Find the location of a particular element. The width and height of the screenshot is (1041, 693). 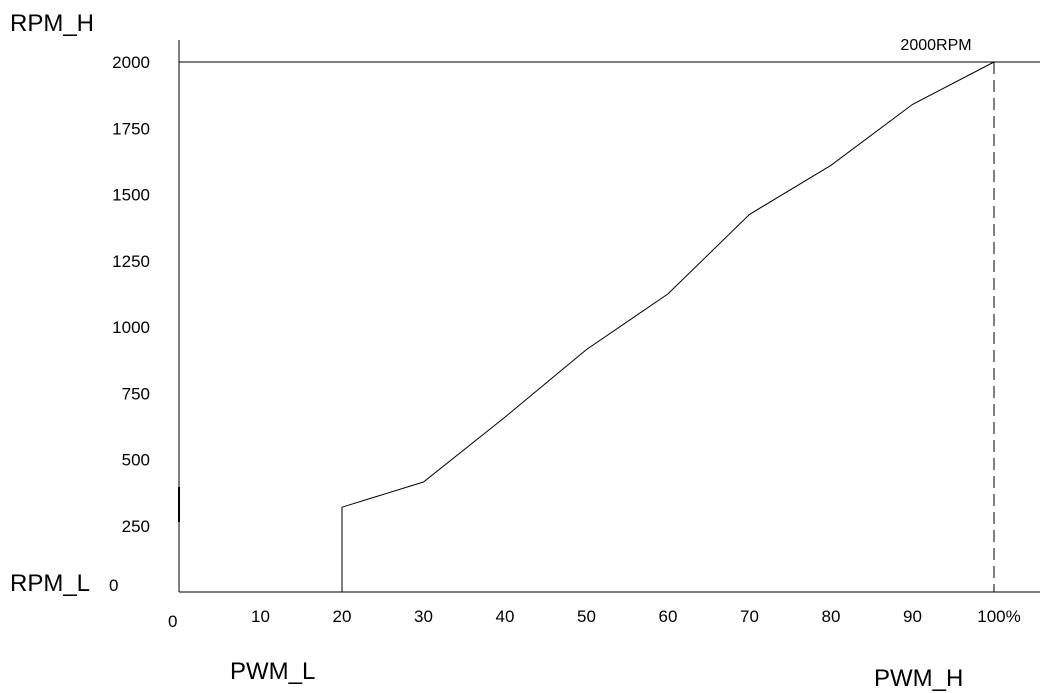

x-axis-high-label: PWM_H is located at coordinates (918, 678).